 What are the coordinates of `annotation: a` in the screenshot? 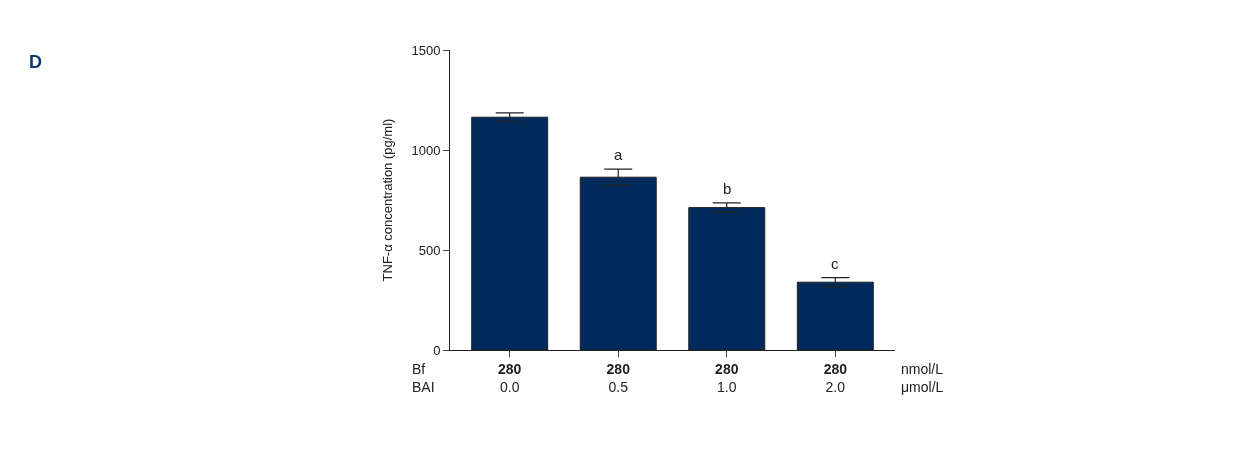 It's located at (618, 154).